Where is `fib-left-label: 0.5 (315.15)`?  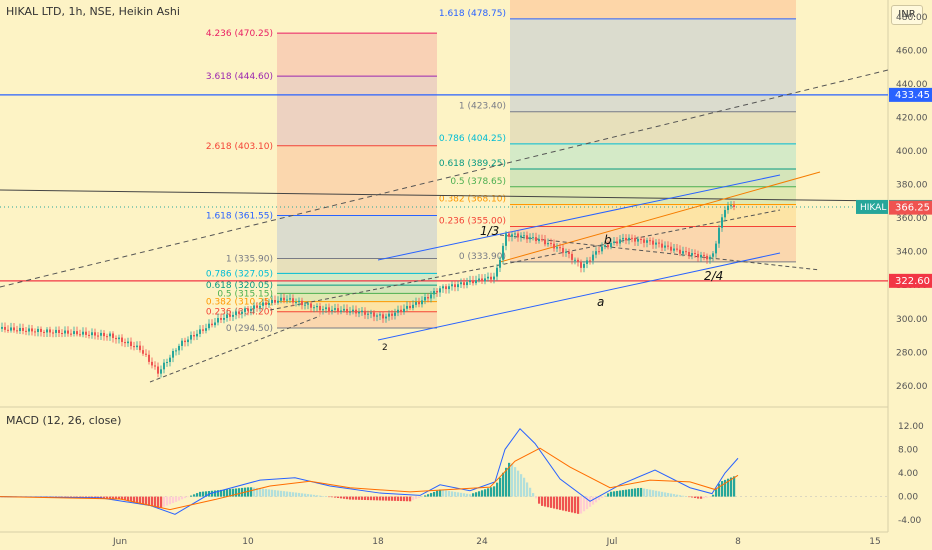
fib-left-label: 0.5 (315.15) is located at coordinates (245, 294).